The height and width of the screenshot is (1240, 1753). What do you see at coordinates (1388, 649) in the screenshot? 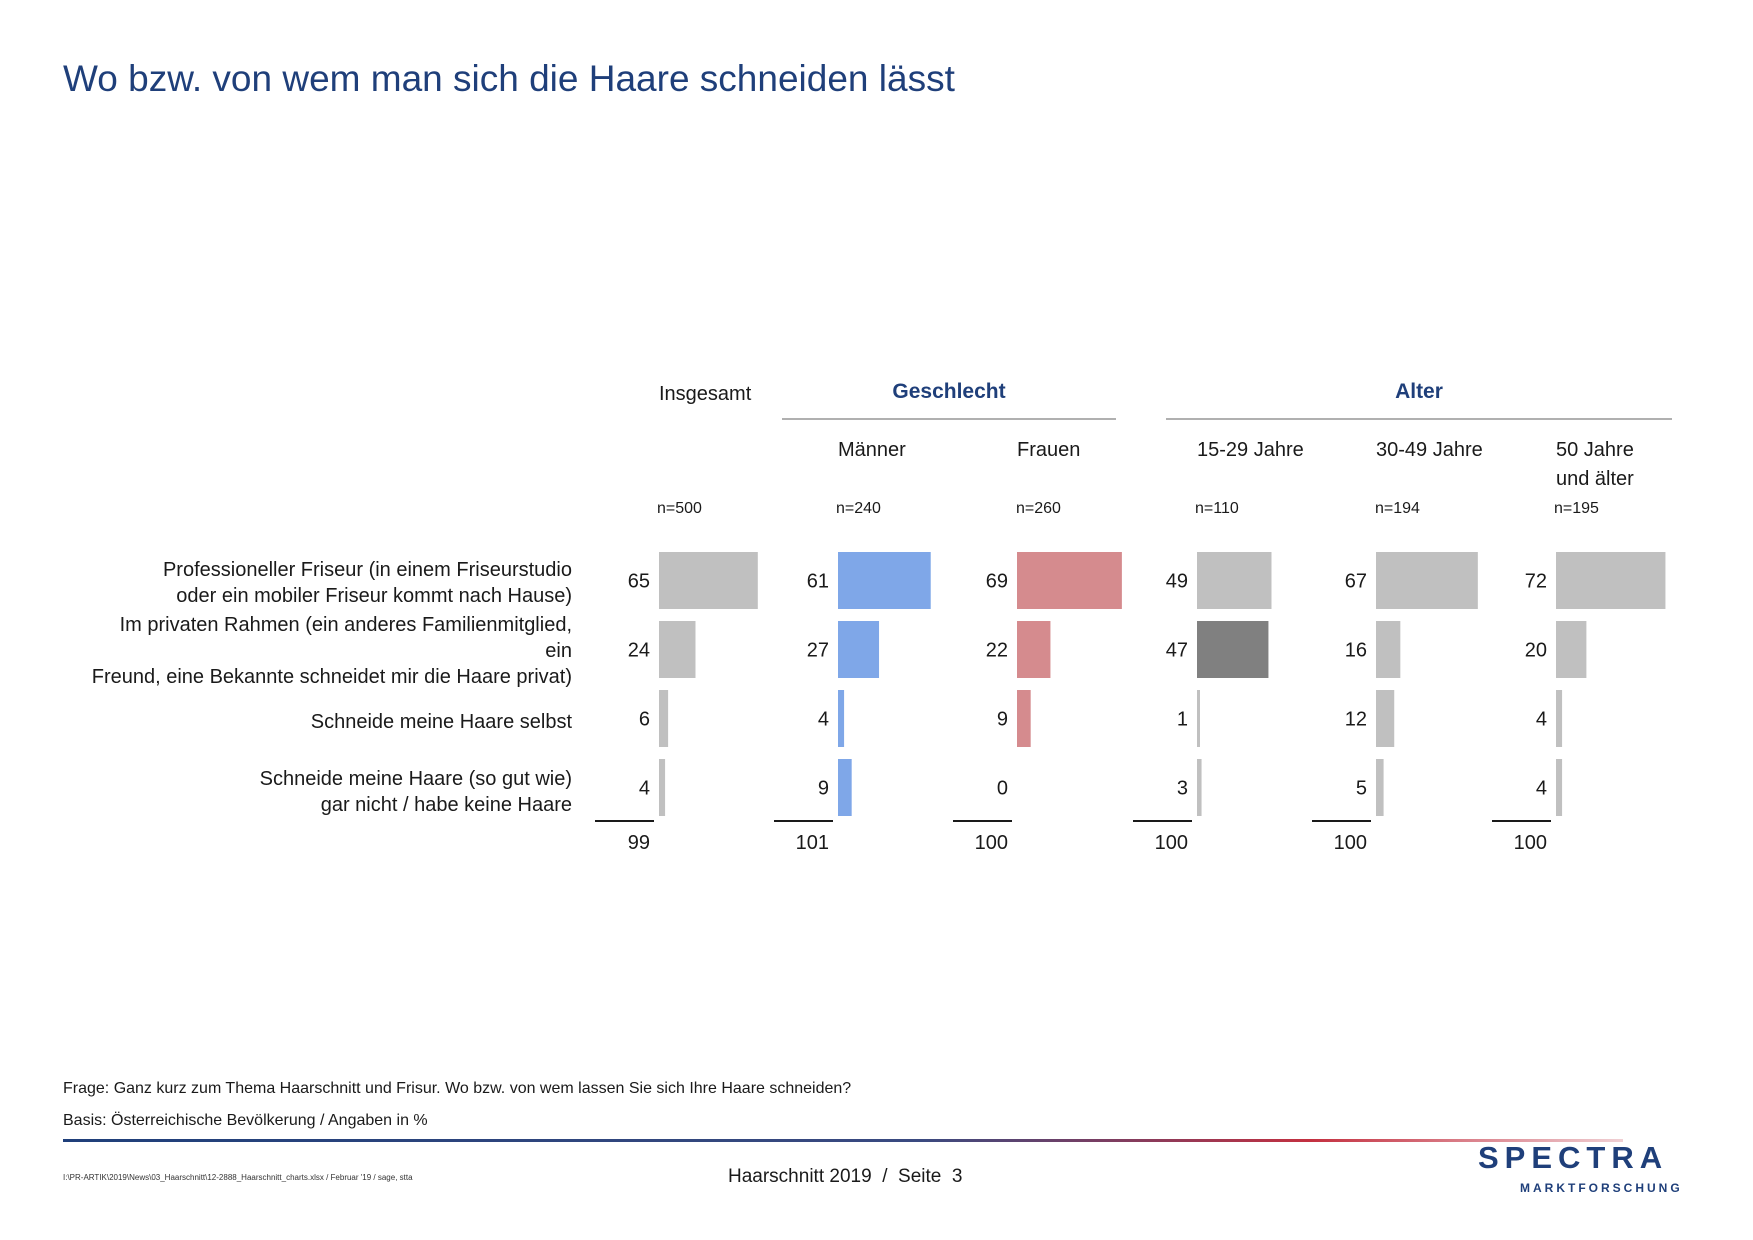
I see `bar-30-49-row2` at bounding box center [1388, 649].